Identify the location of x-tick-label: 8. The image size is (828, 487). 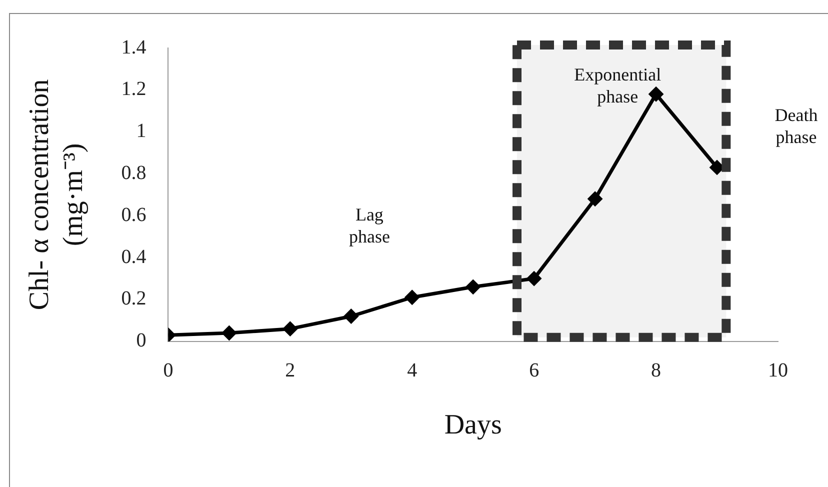
(656, 371).